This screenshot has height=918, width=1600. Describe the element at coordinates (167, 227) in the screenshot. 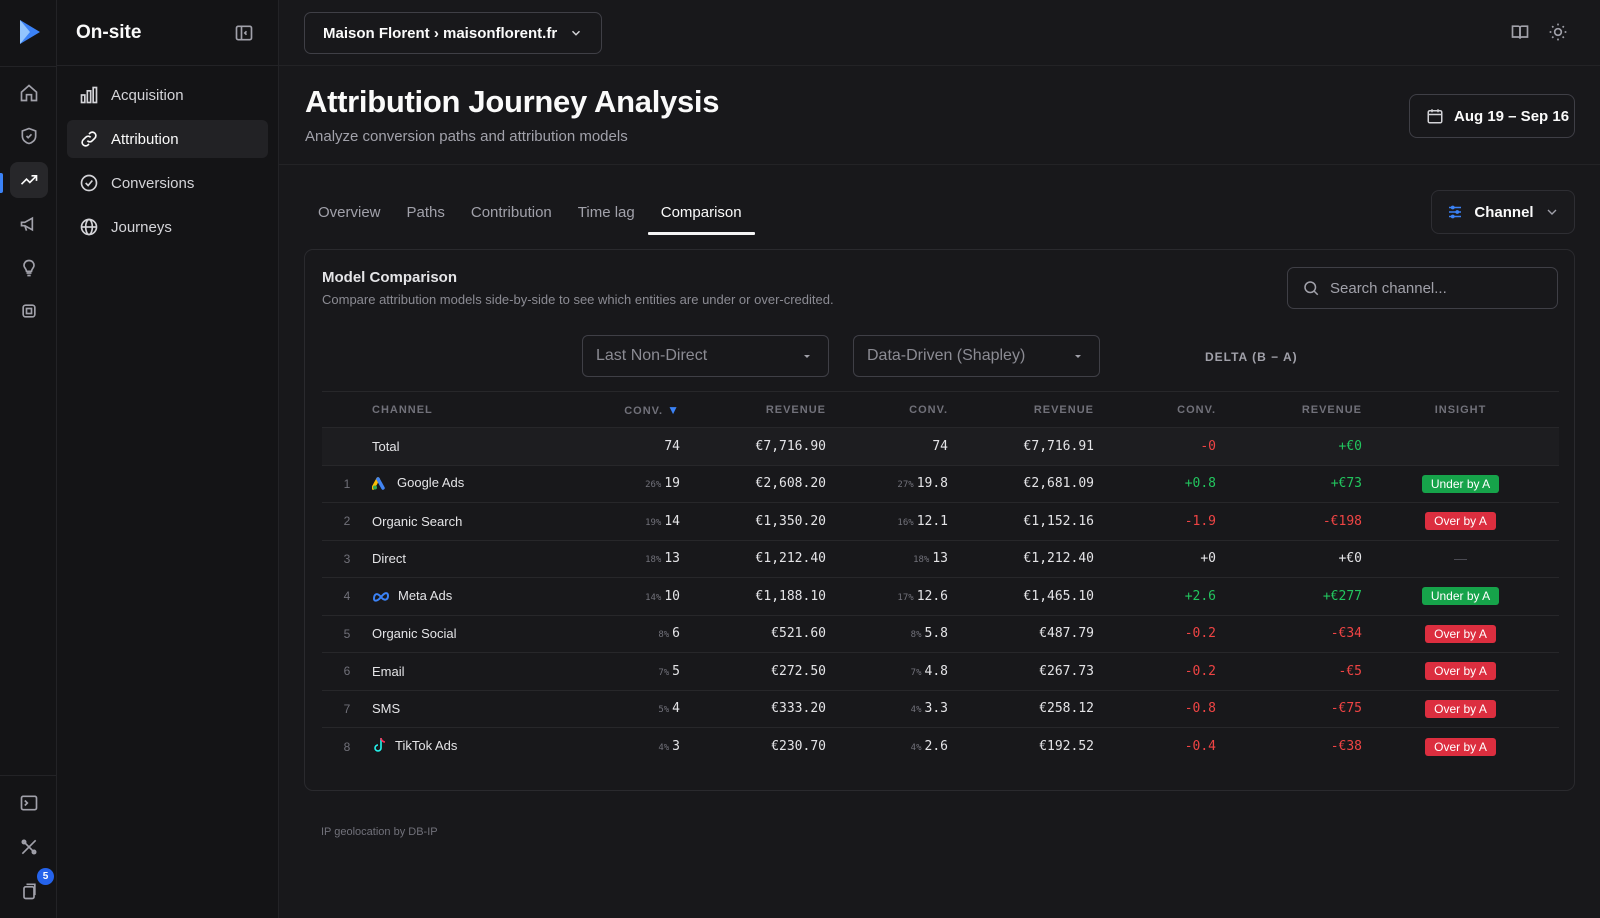

I see `sidebar-item-journeys: Journeys` at that location.